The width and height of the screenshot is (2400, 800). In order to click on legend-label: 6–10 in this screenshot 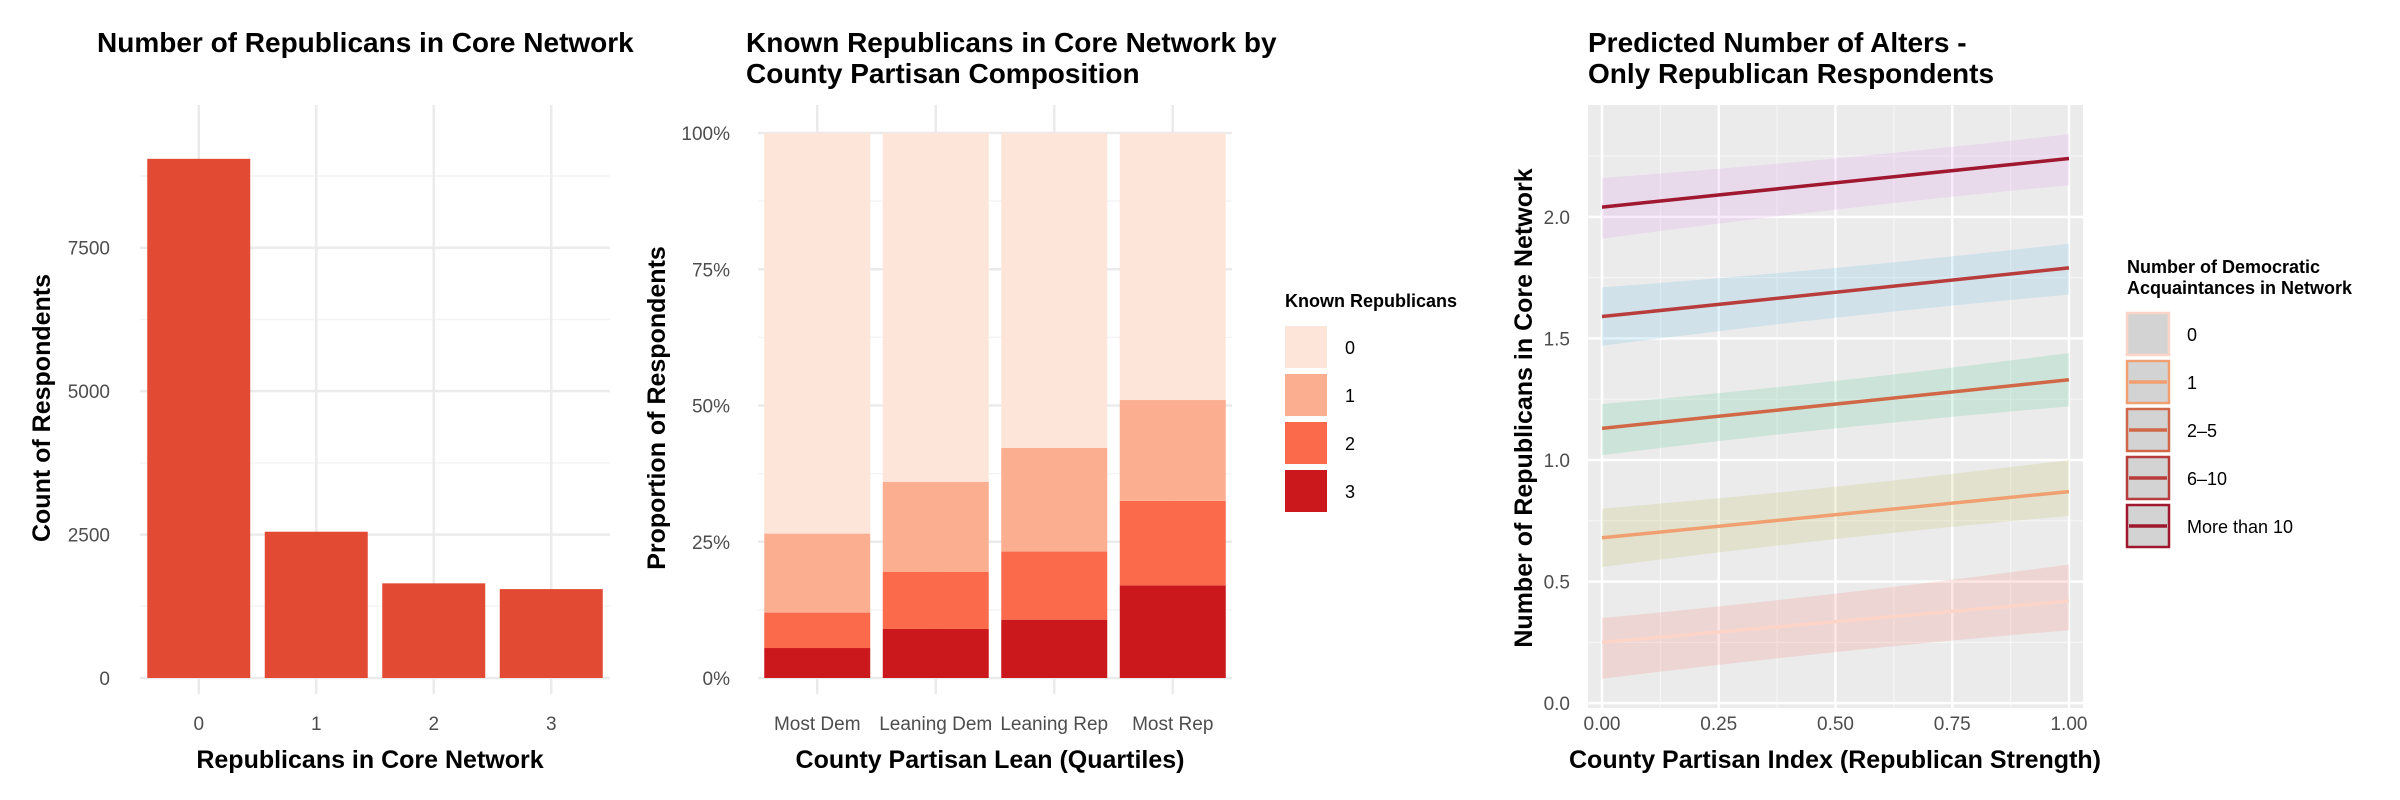, I will do `click(2207, 479)`.